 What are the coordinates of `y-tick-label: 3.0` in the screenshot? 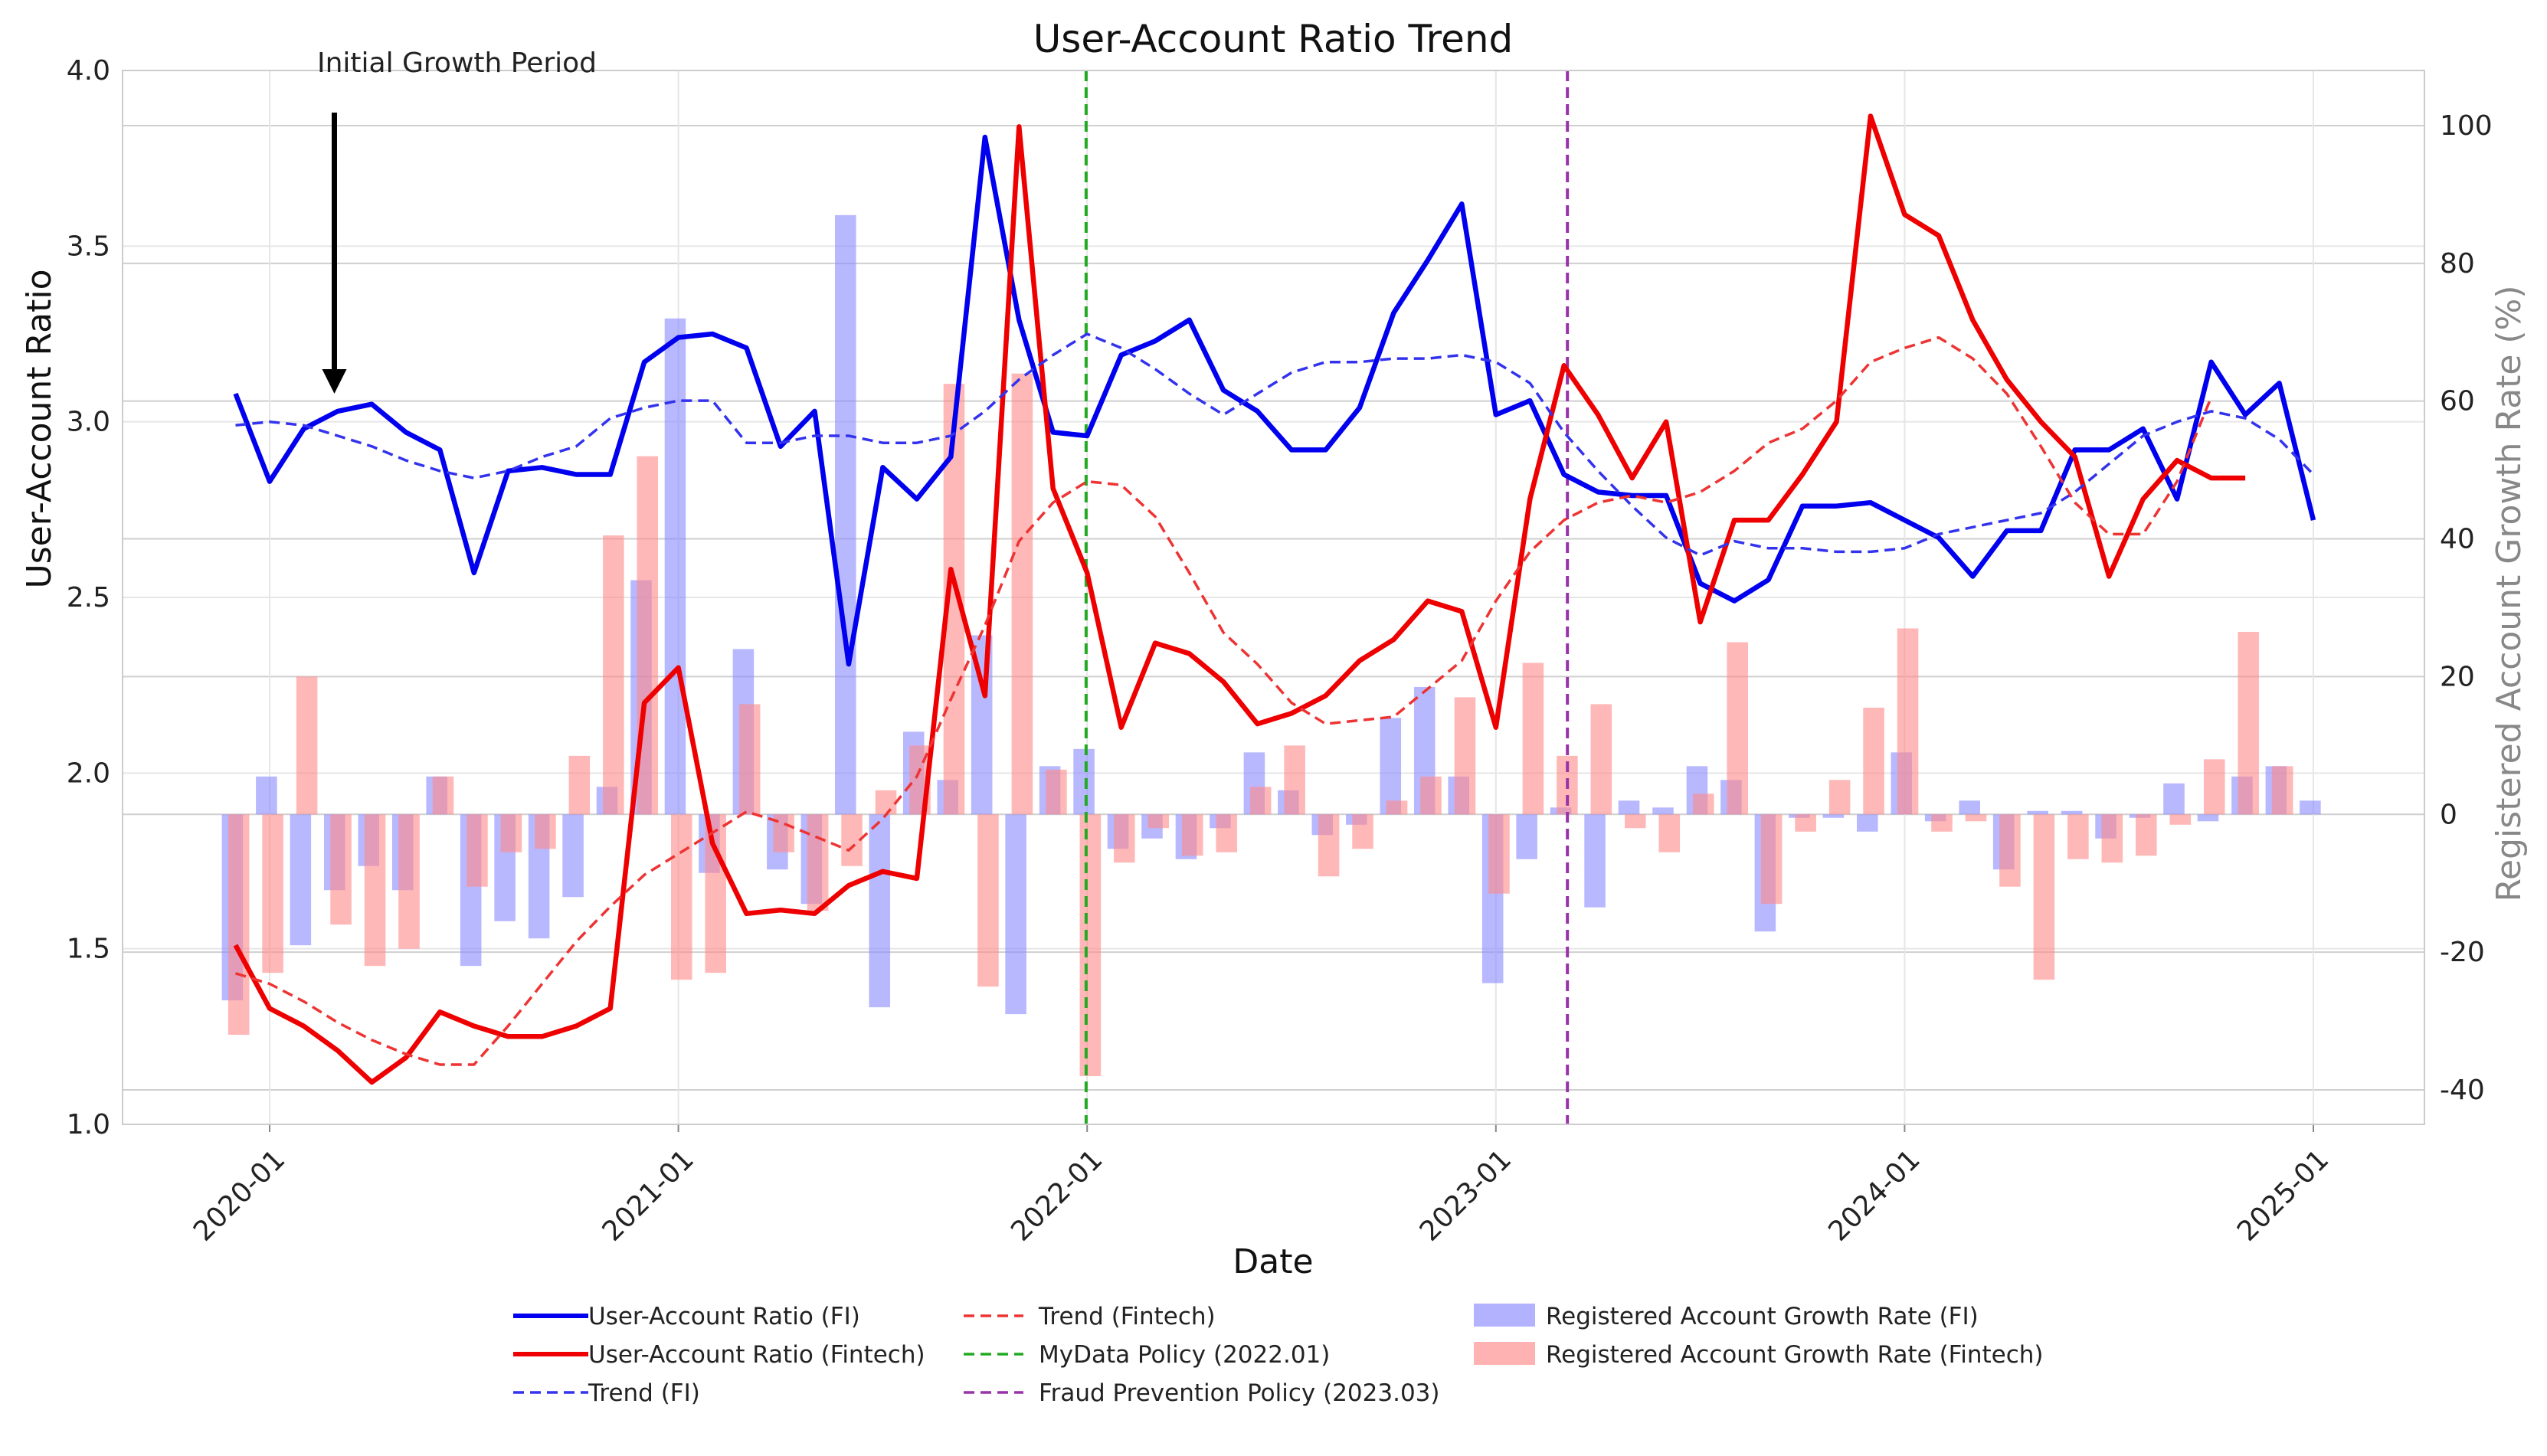 It's located at (88, 423).